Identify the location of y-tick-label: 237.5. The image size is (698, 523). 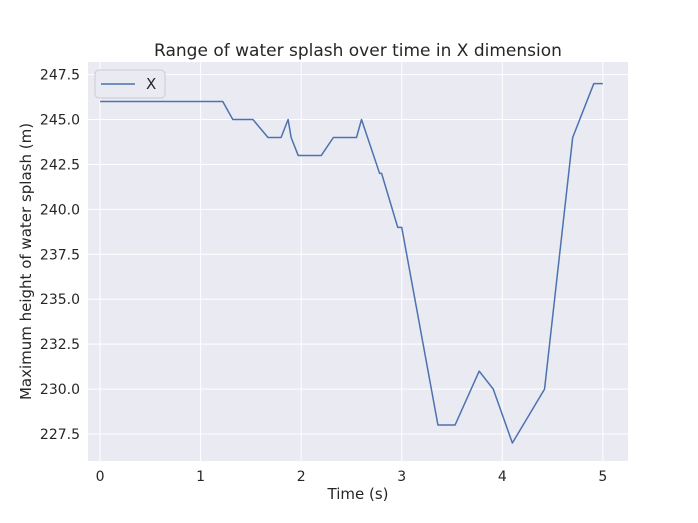
(60, 255).